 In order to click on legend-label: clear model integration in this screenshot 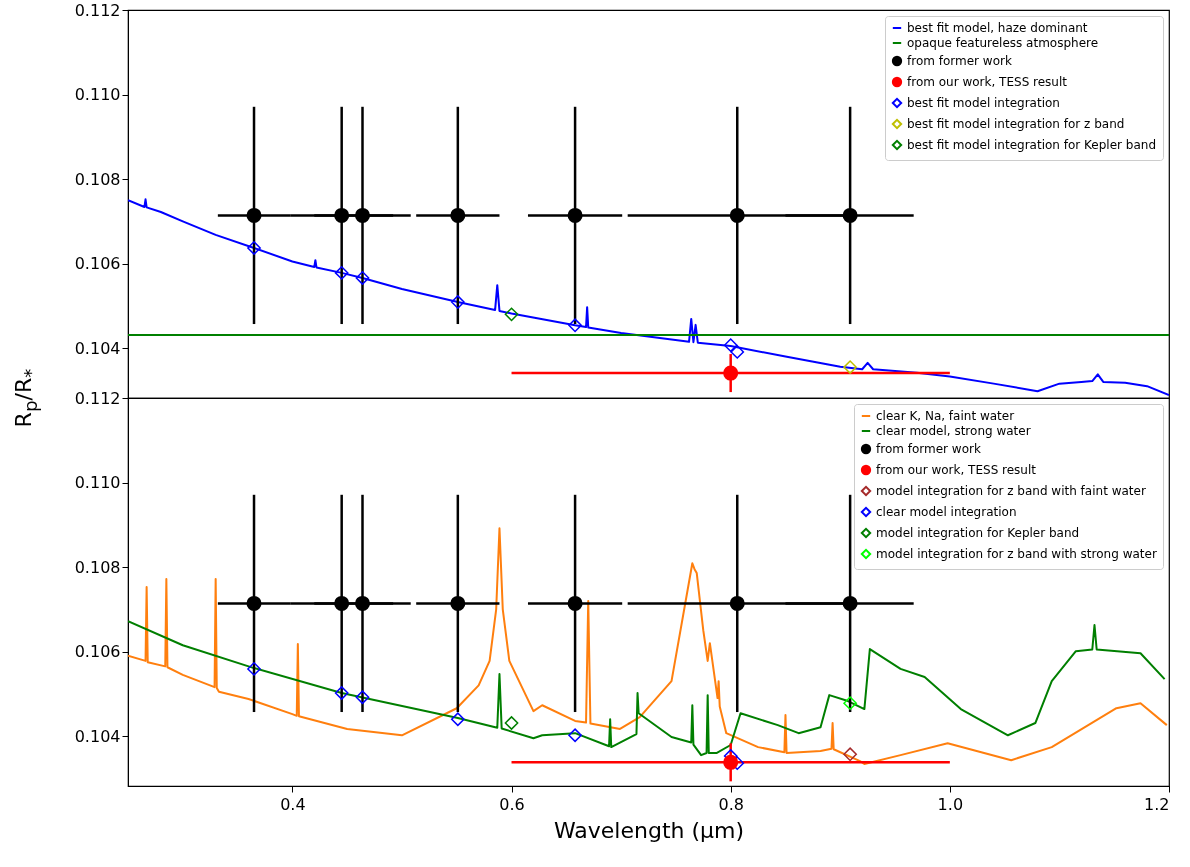, I will do `click(946, 512)`.